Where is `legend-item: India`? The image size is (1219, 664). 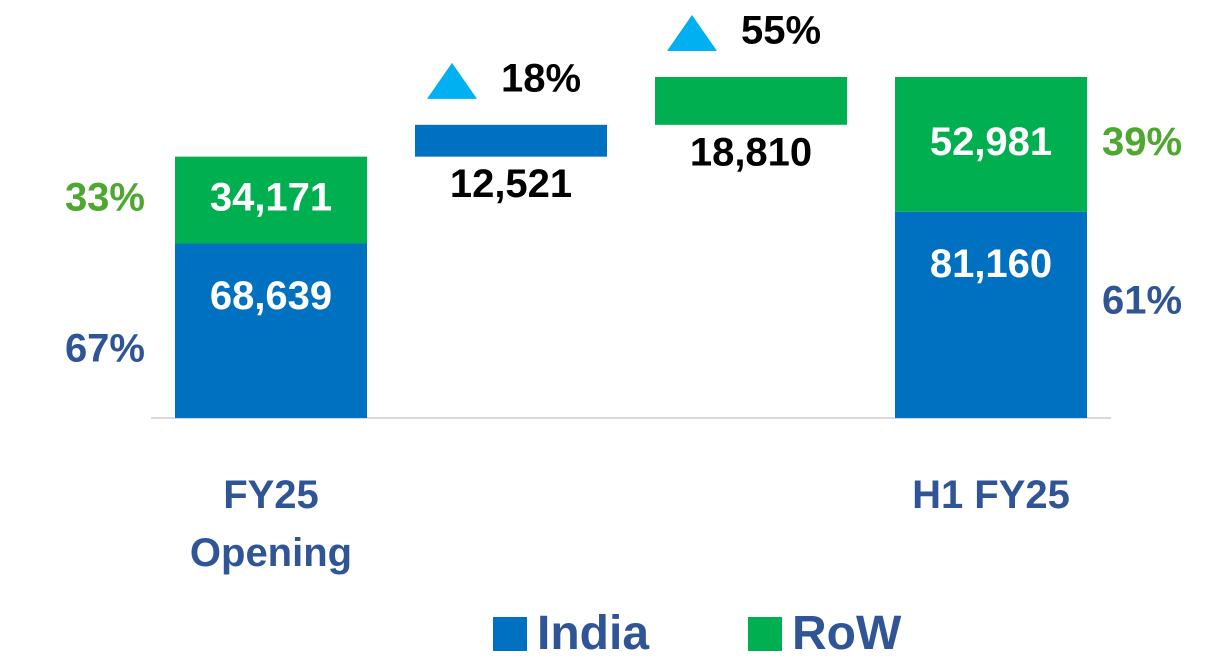
legend-item: India is located at coordinates (571, 634).